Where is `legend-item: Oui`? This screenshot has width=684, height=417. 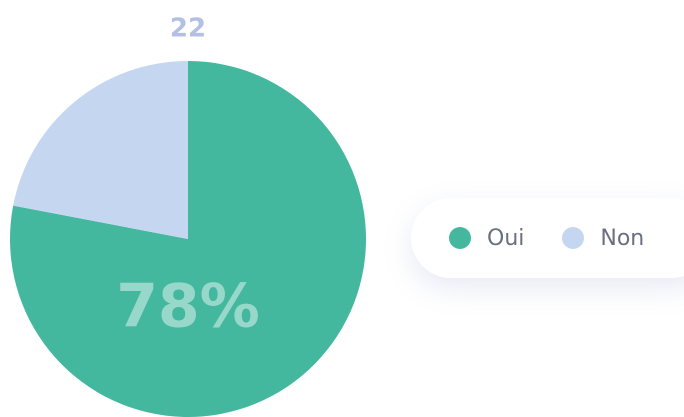
legend-item: Oui is located at coordinates (486, 238).